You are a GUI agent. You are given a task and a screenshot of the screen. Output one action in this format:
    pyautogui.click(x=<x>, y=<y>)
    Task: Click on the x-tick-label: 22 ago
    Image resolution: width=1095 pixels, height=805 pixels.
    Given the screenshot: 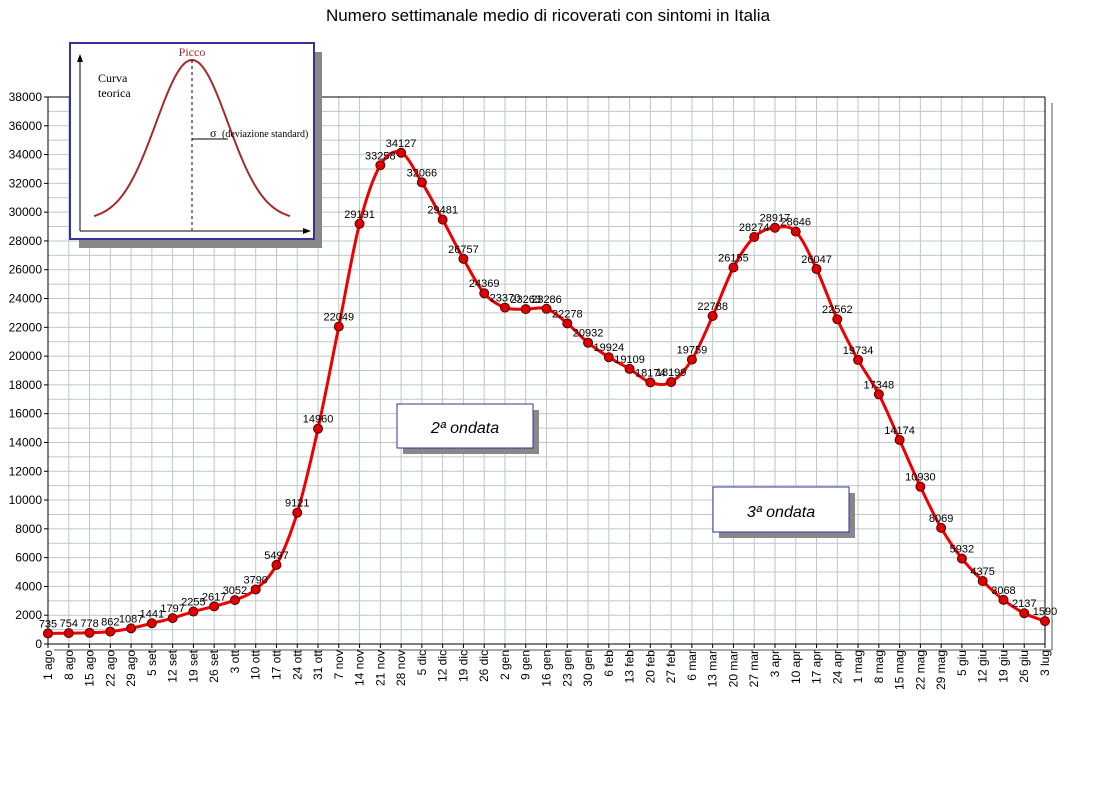 What is the action you would take?
    pyautogui.click(x=110, y=668)
    